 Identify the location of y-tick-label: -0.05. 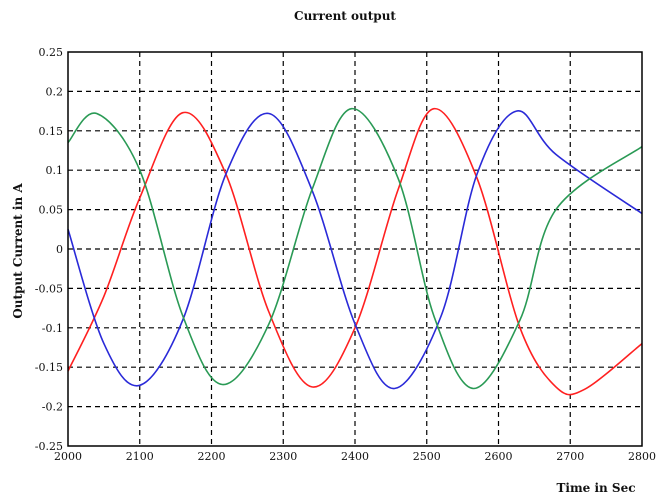
(49, 288).